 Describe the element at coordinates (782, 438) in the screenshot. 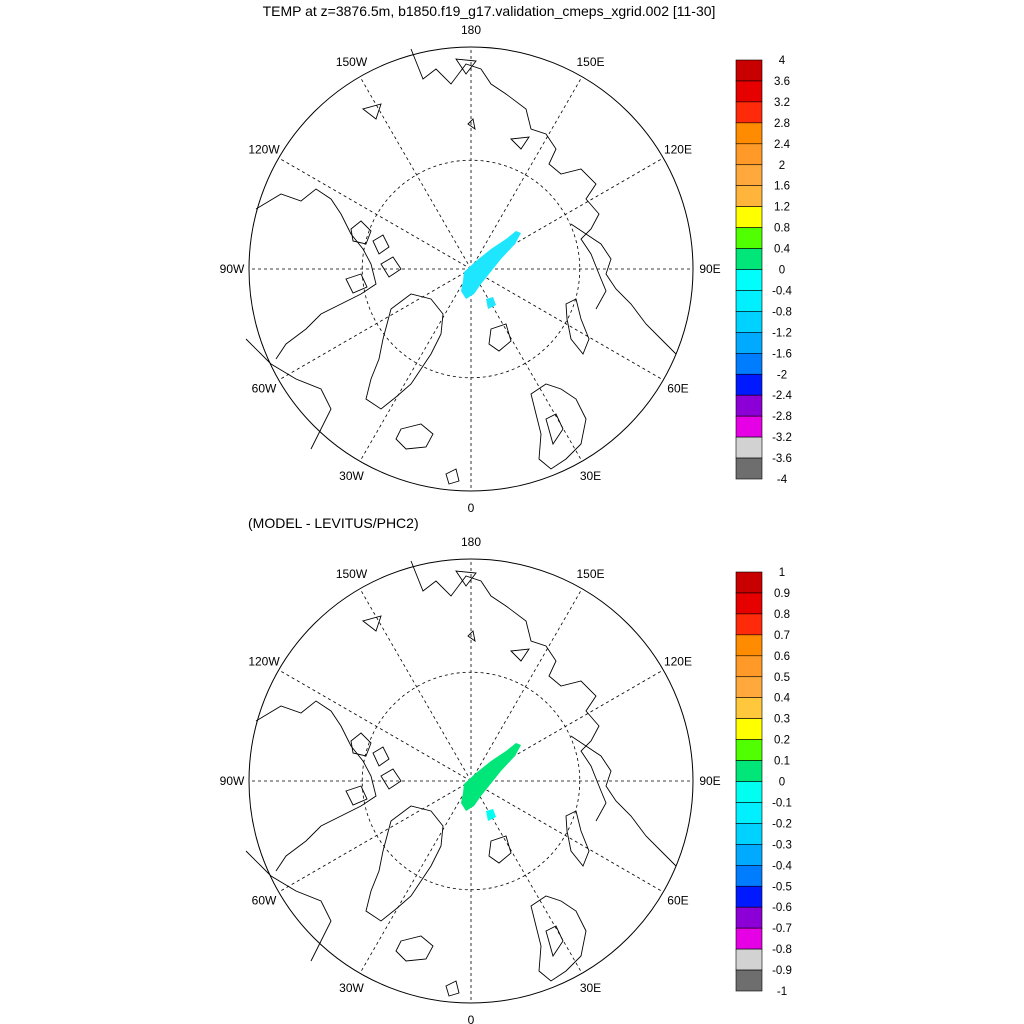

I see `colorbar-label: -3.2` at that location.